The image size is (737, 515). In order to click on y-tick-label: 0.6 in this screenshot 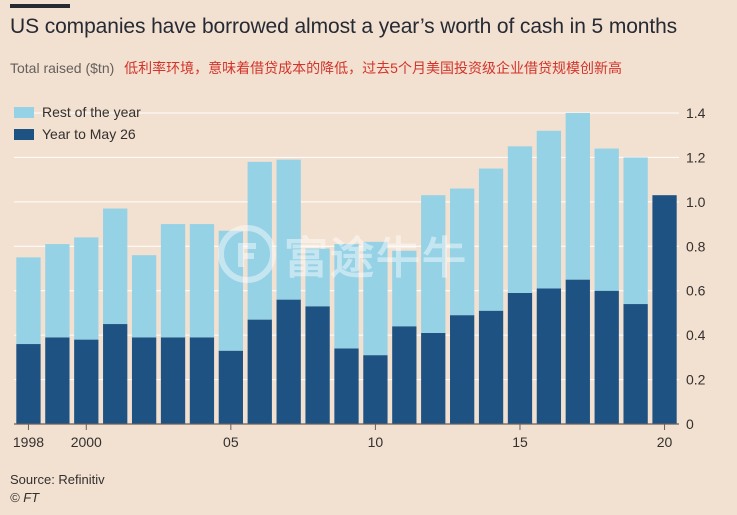, I will do `click(696, 291)`.